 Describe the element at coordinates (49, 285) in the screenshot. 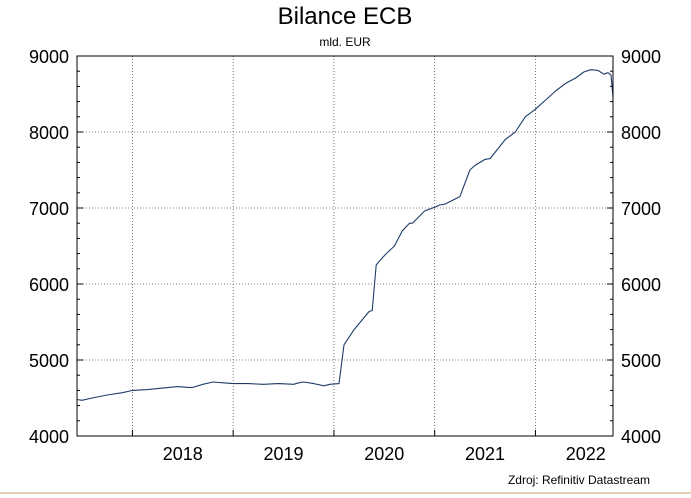

I see `y-tick-label-left: 6000` at that location.